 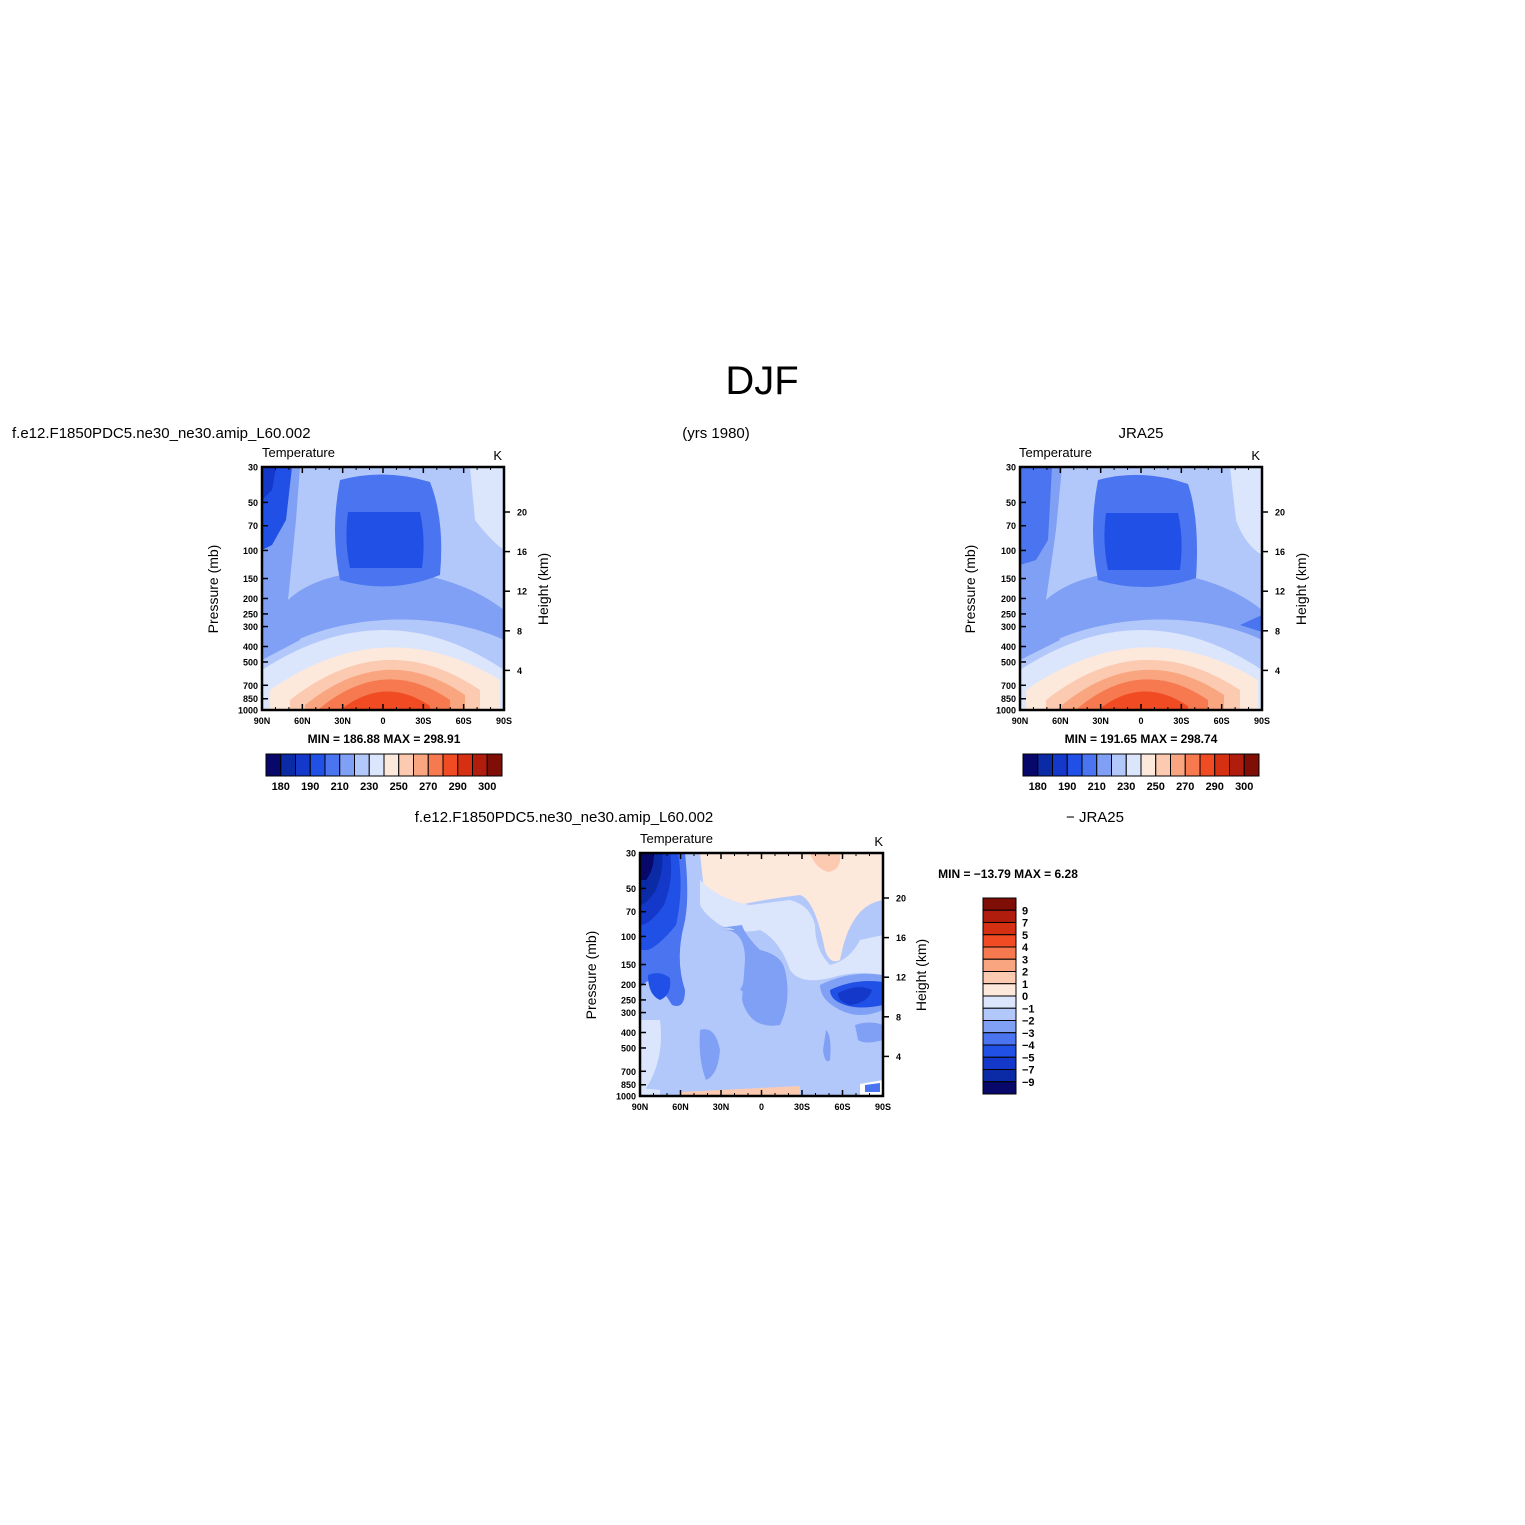 I want to click on colorbar-label: −5, so click(x=1028, y=1058).